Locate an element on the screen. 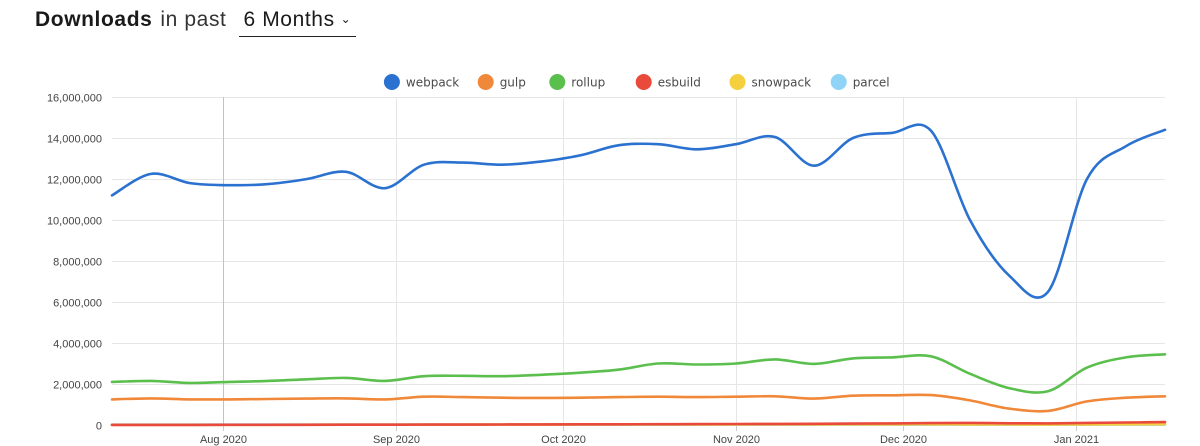  y-tick-label: 2,000,000 is located at coordinates (77, 386).